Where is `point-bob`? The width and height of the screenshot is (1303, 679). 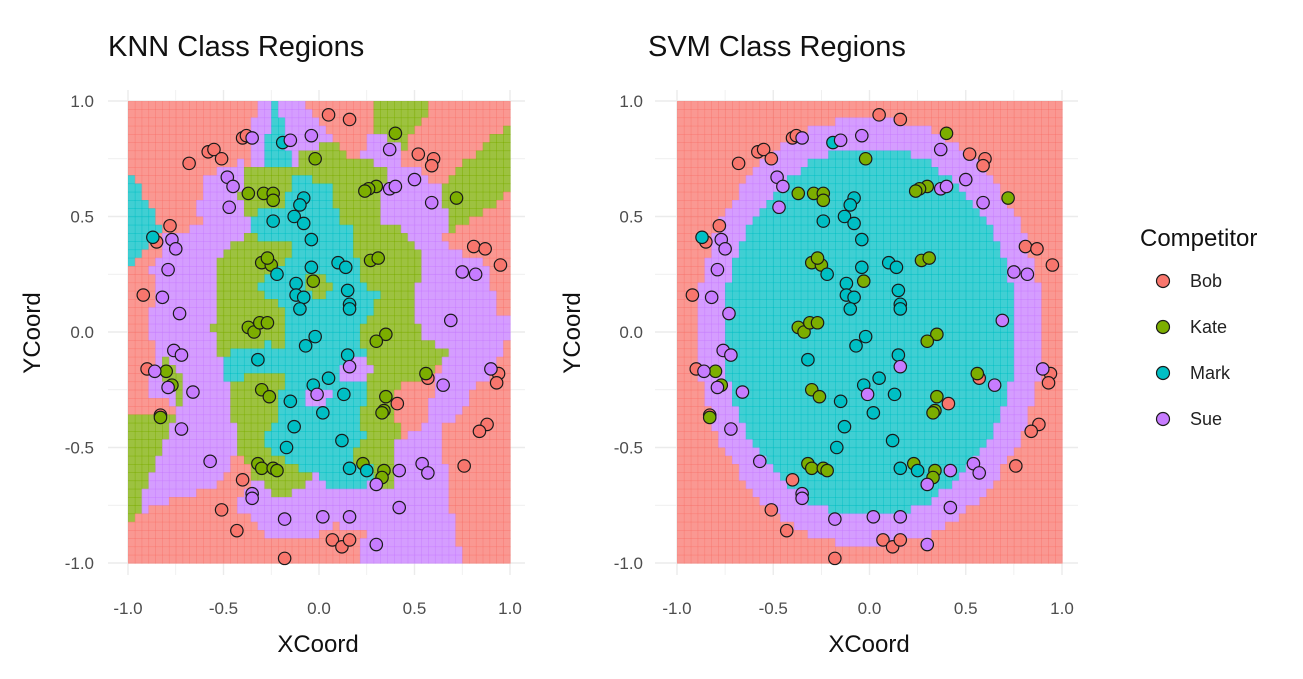 point-bob is located at coordinates (397, 403).